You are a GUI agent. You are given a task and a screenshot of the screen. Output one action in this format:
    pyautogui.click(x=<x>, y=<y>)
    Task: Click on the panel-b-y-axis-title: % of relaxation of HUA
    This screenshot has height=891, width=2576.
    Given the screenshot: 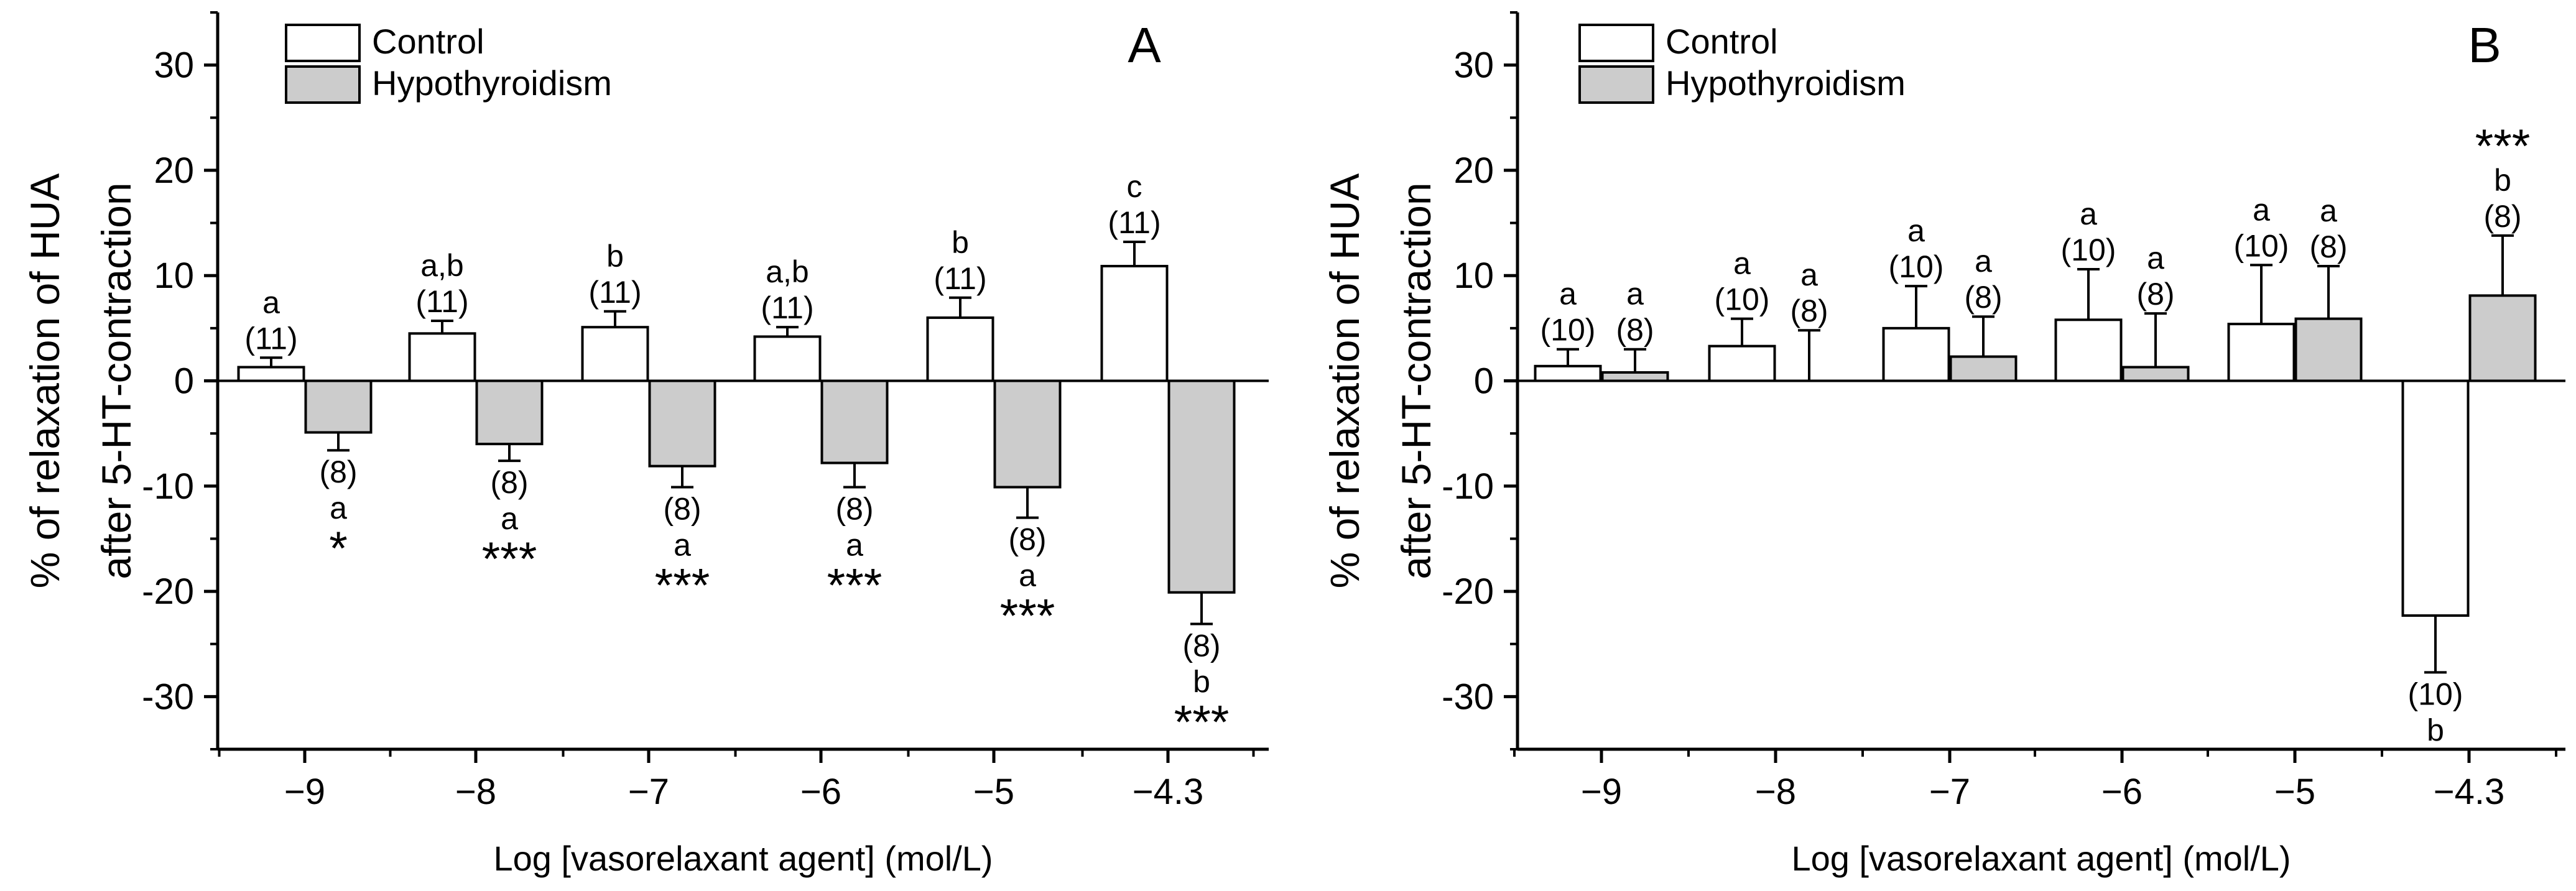 What is the action you would take?
    pyautogui.click(x=1345, y=381)
    